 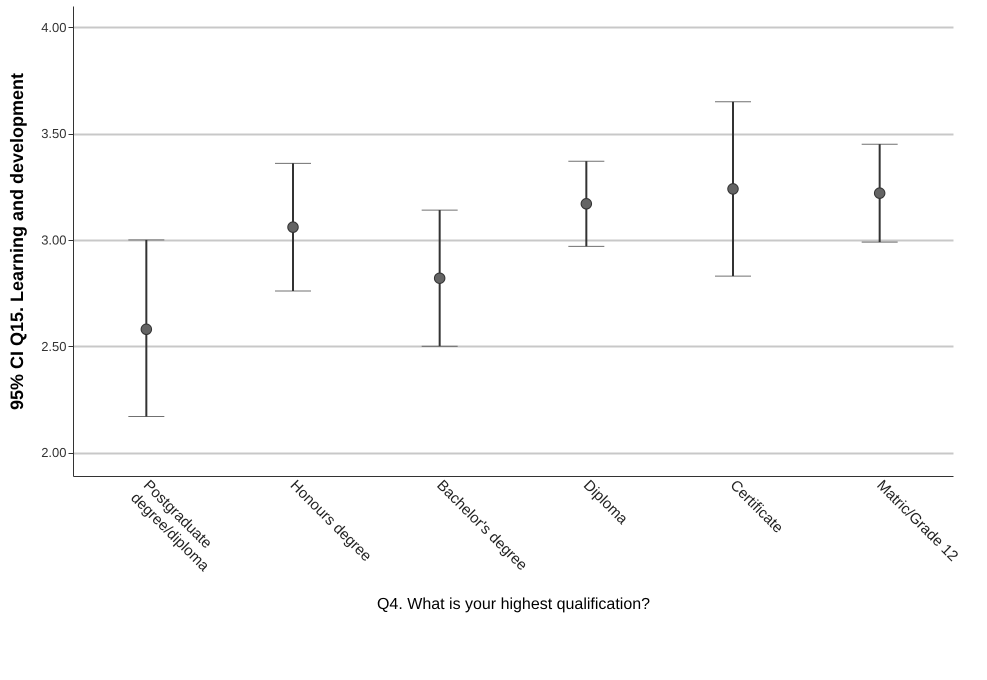 What do you see at coordinates (53, 27) in the screenshot?
I see `y-tick-label: 4.00` at bounding box center [53, 27].